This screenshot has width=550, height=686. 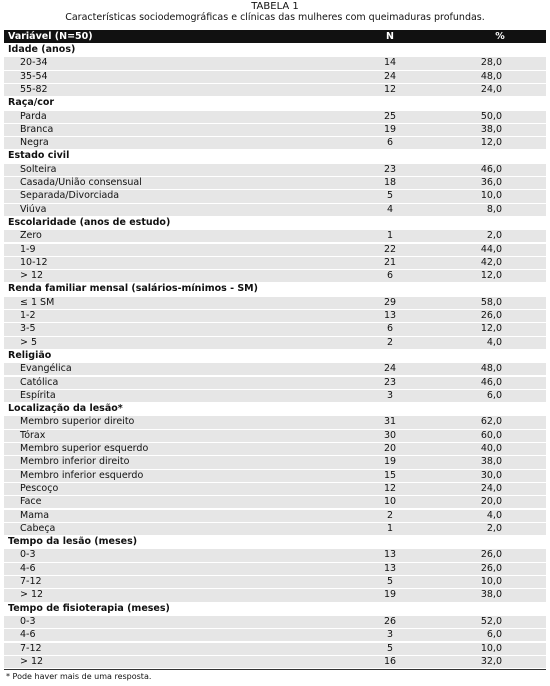 What do you see at coordinates (81, 182) in the screenshot?
I see `row-label: Casada/União consensual` at bounding box center [81, 182].